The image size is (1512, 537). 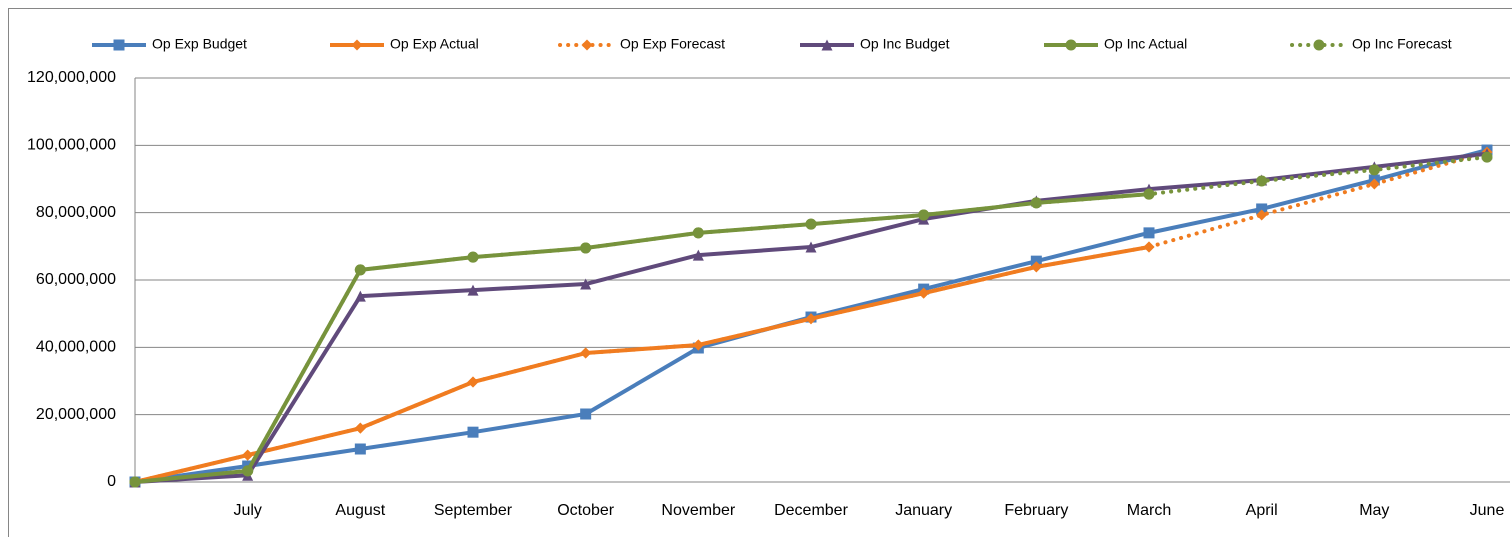 What do you see at coordinates (434, 44) in the screenshot?
I see `legend-label: Op Exp Actual` at bounding box center [434, 44].